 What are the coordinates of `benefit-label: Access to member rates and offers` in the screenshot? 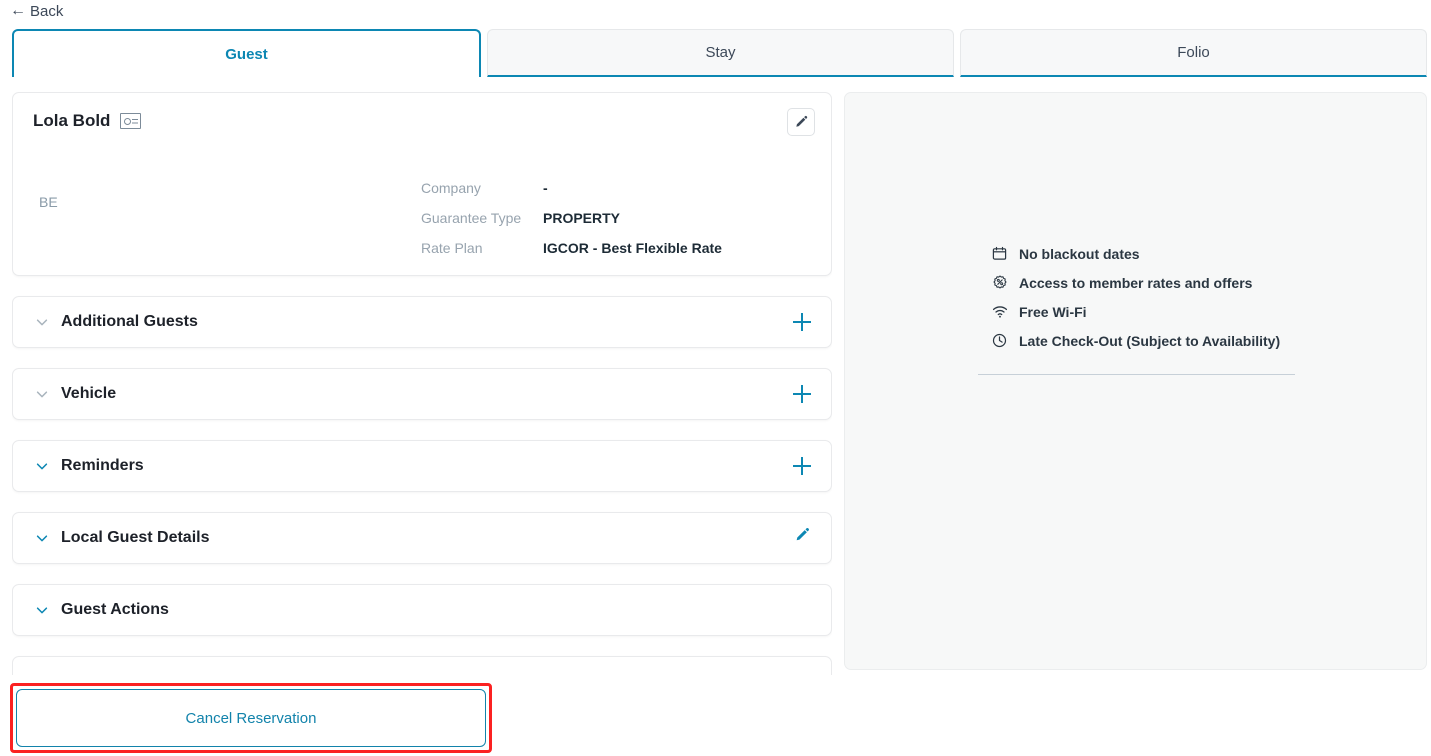 It's located at (1136, 282).